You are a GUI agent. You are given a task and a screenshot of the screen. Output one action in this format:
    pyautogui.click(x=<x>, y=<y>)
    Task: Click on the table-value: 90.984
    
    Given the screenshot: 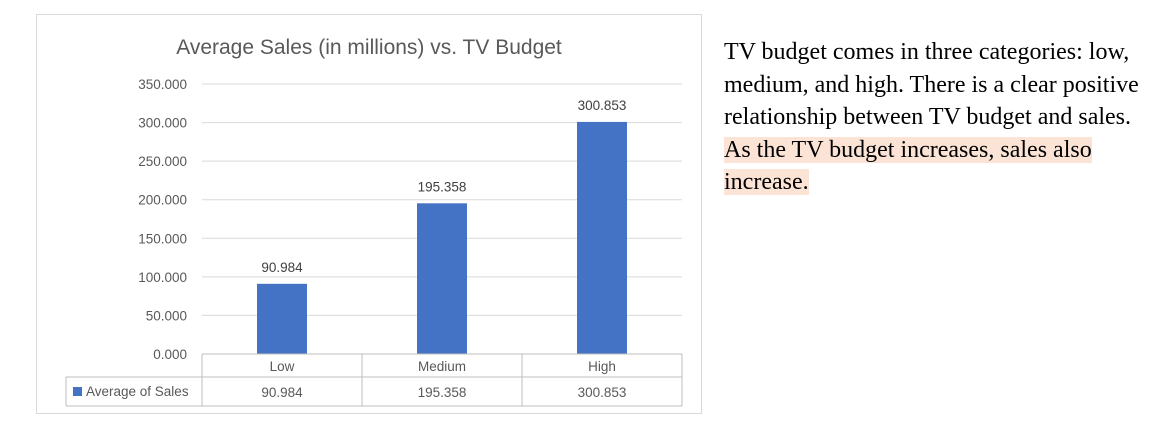 What is the action you would take?
    pyautogui.click(x=282, y=392)
    